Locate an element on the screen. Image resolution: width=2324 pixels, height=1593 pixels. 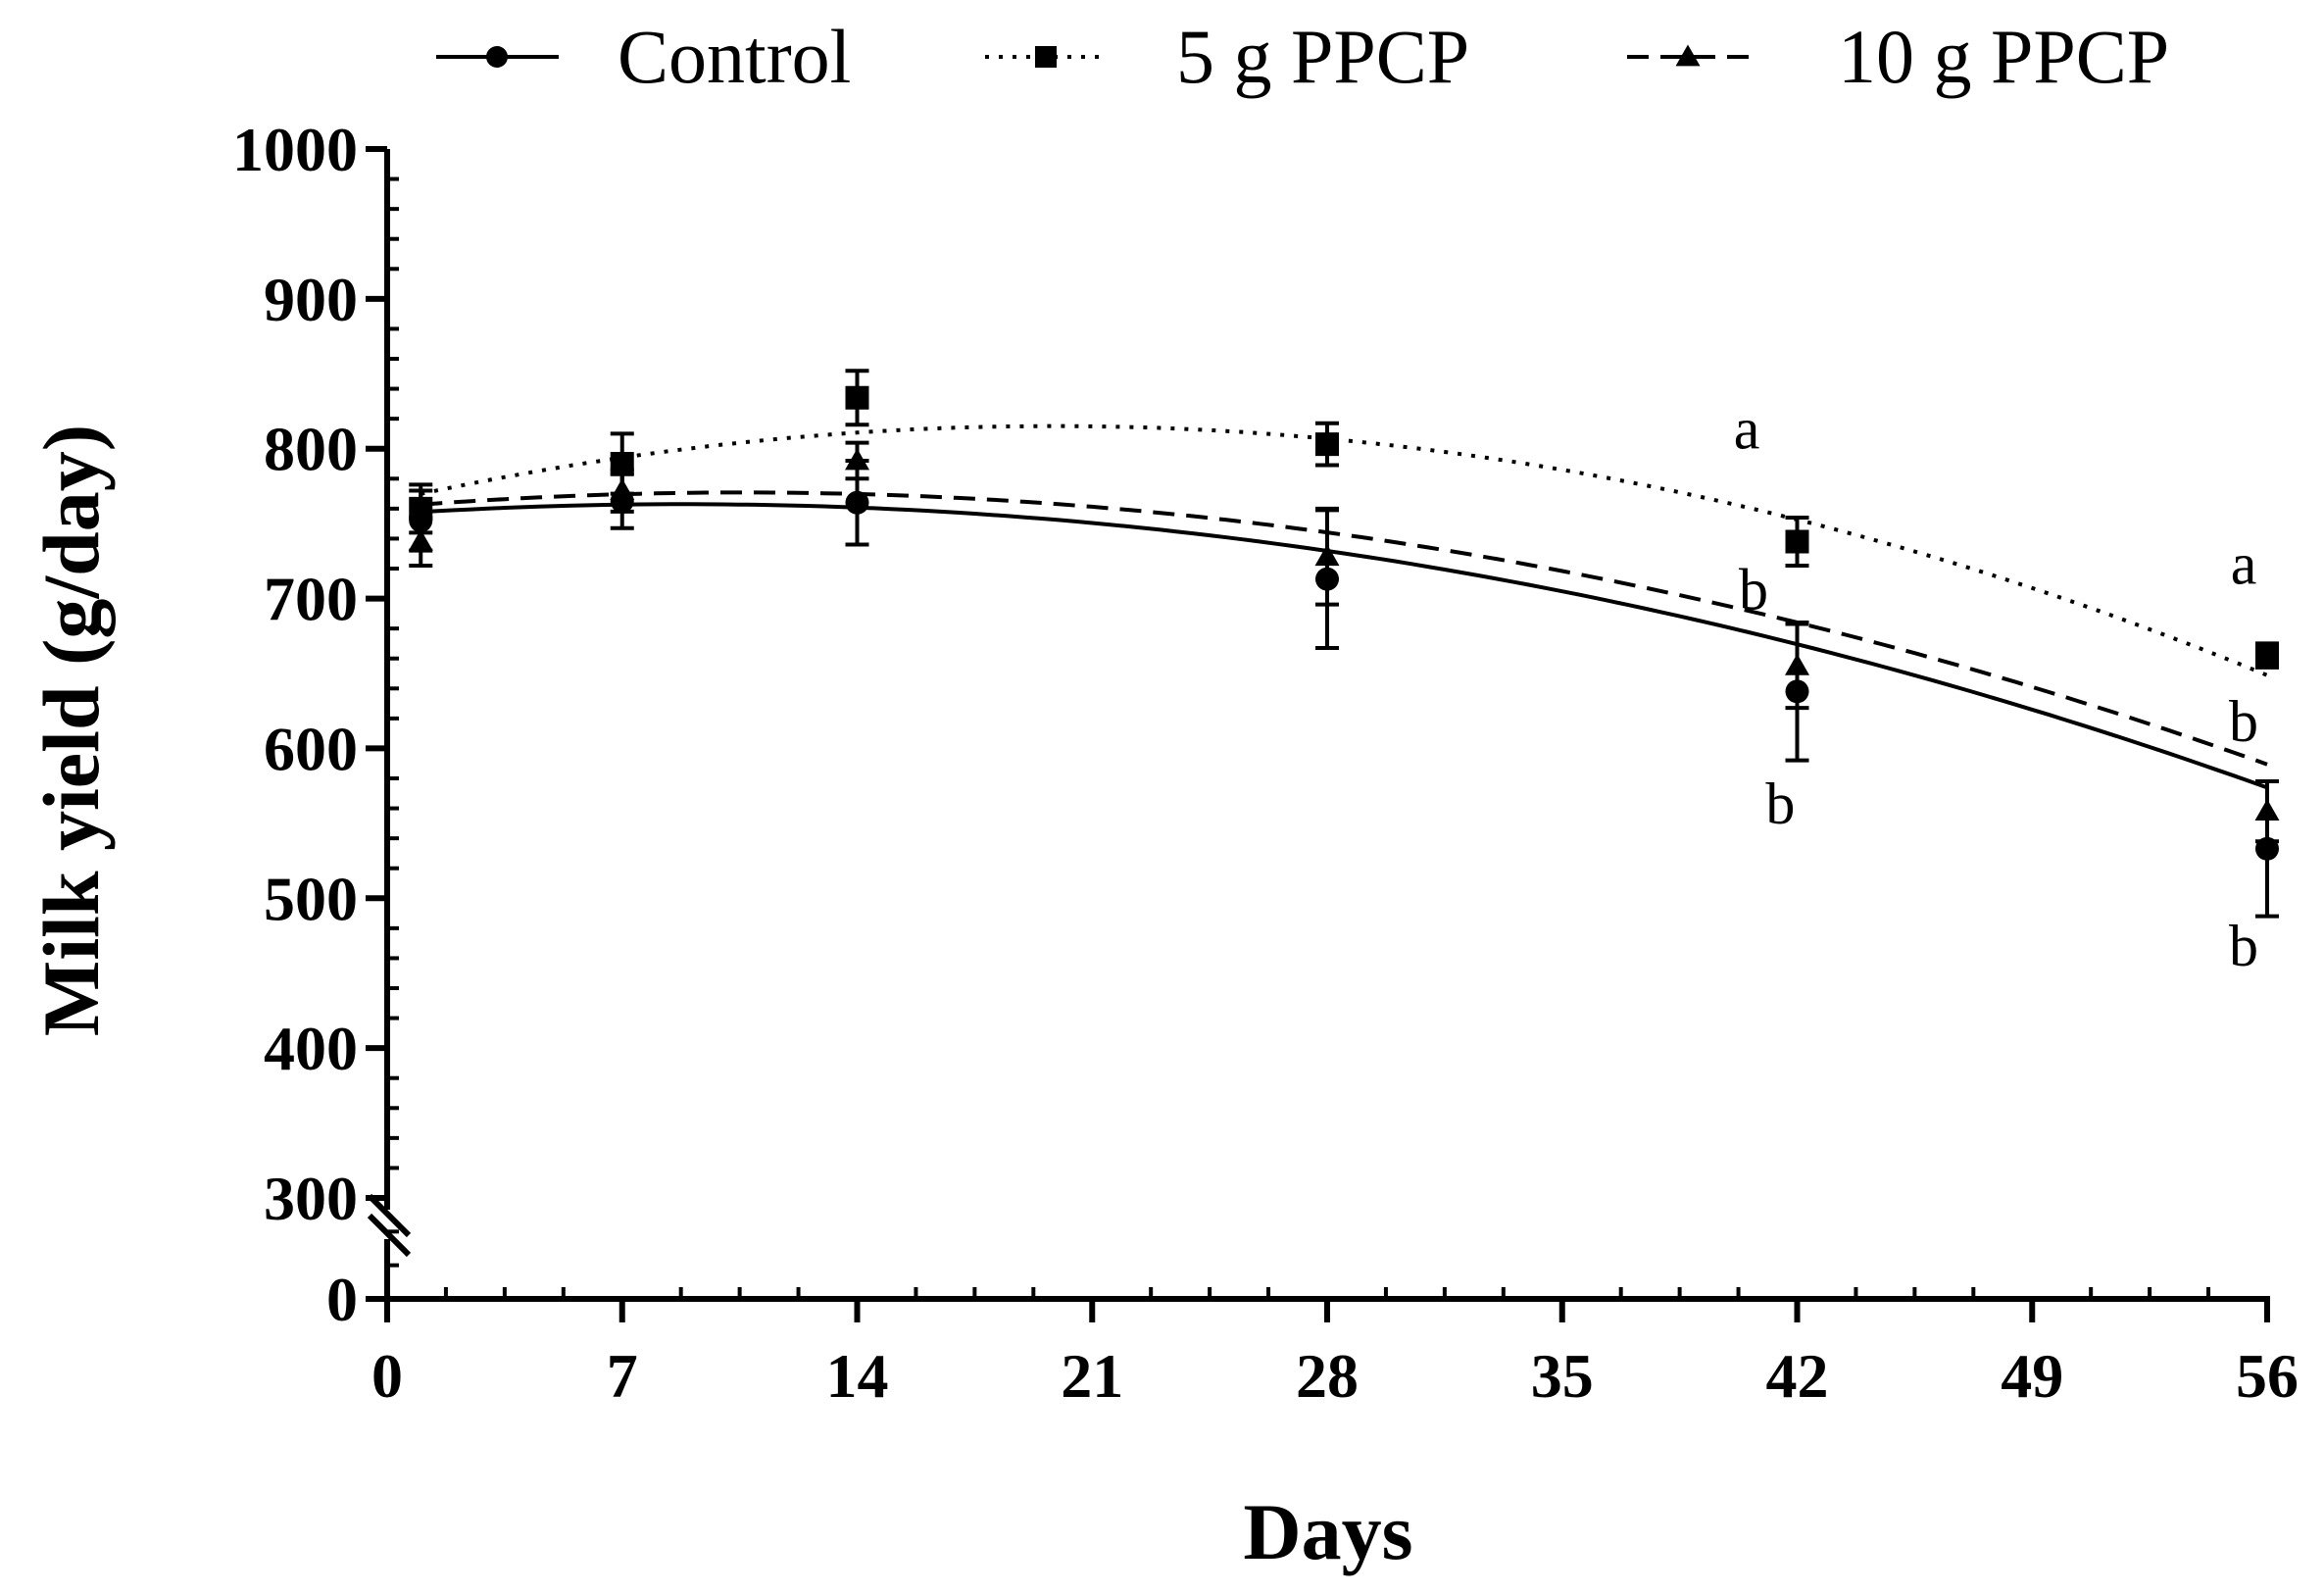
data-point-control is located at coordinates (857, 502).